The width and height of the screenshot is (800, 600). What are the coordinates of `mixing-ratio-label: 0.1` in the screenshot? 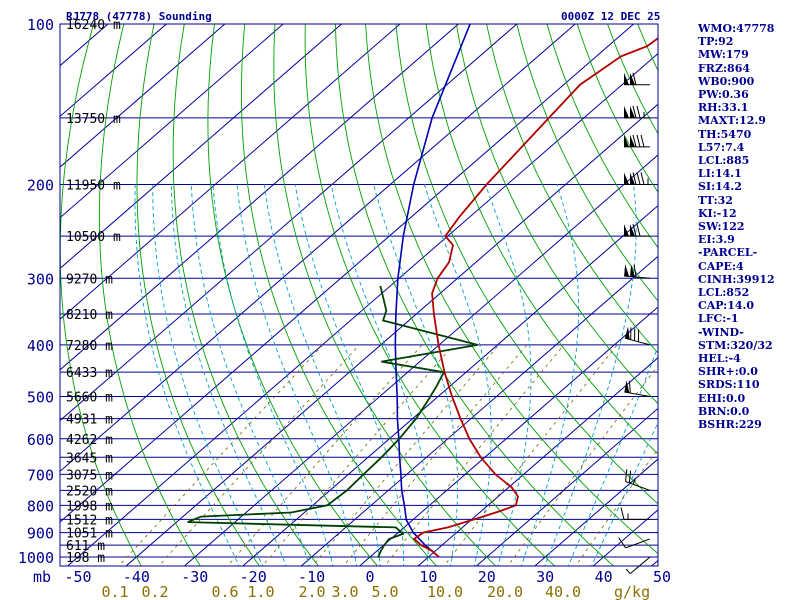 It's located at (114, 591).